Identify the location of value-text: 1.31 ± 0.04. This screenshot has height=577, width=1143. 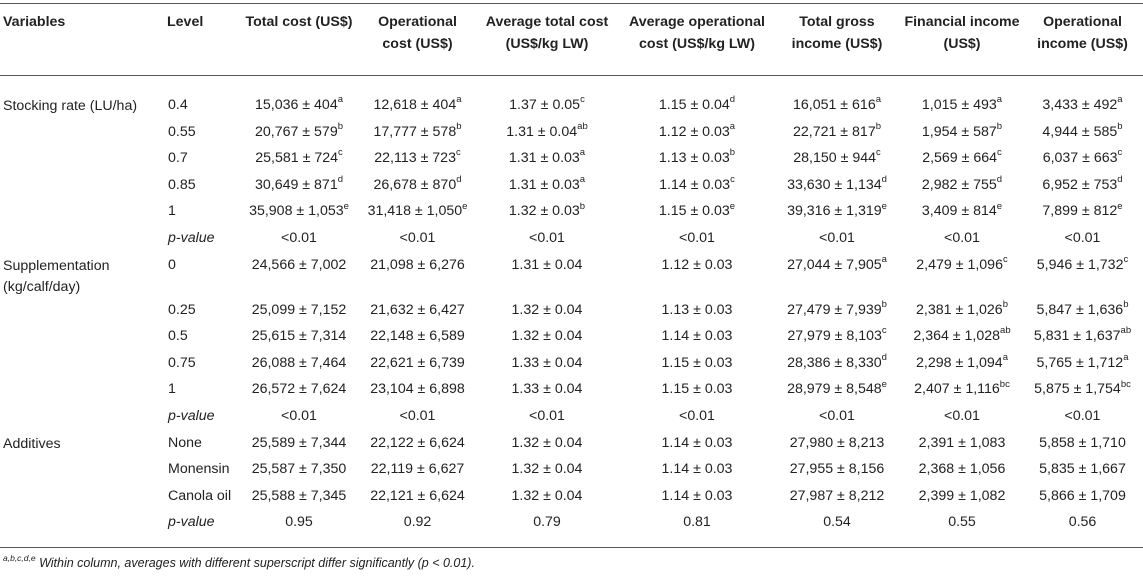
(542, 131).